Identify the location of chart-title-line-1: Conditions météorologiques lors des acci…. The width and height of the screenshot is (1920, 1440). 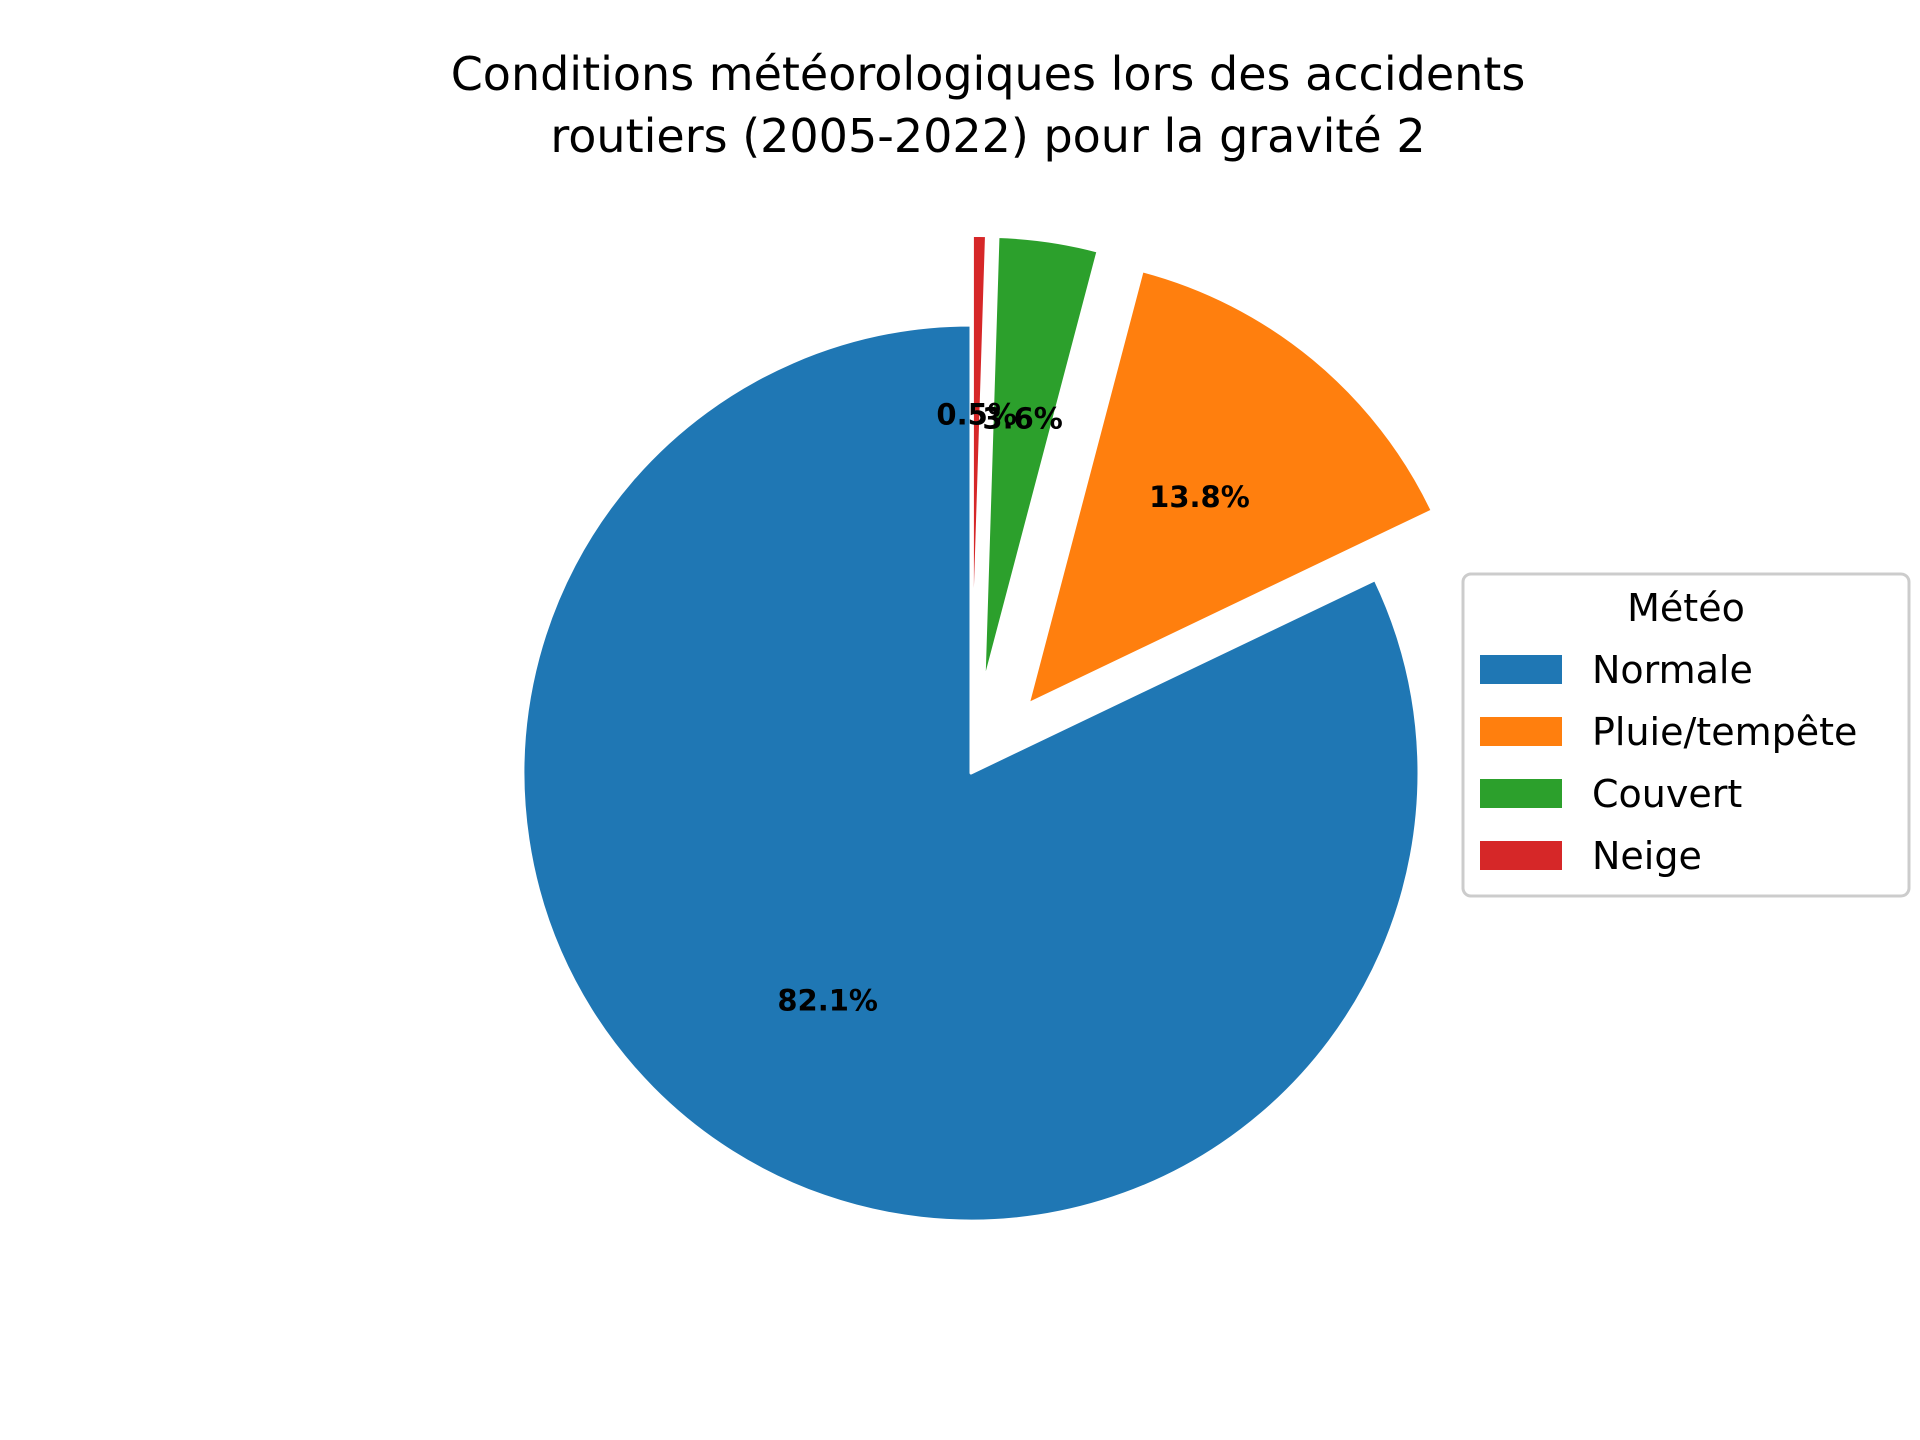
(988, 74).